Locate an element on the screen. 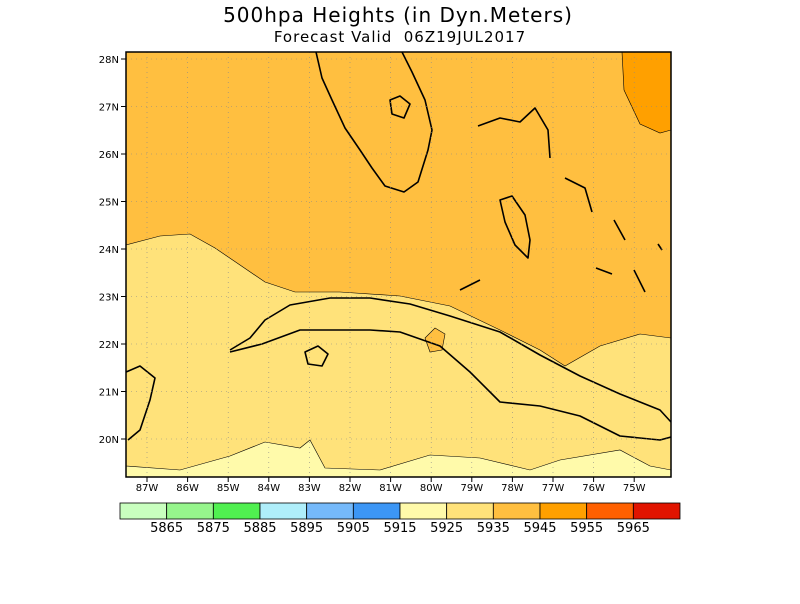 This screenshot has height=604, width=800. lat-label: 24N is located at coordinates (109, 250).